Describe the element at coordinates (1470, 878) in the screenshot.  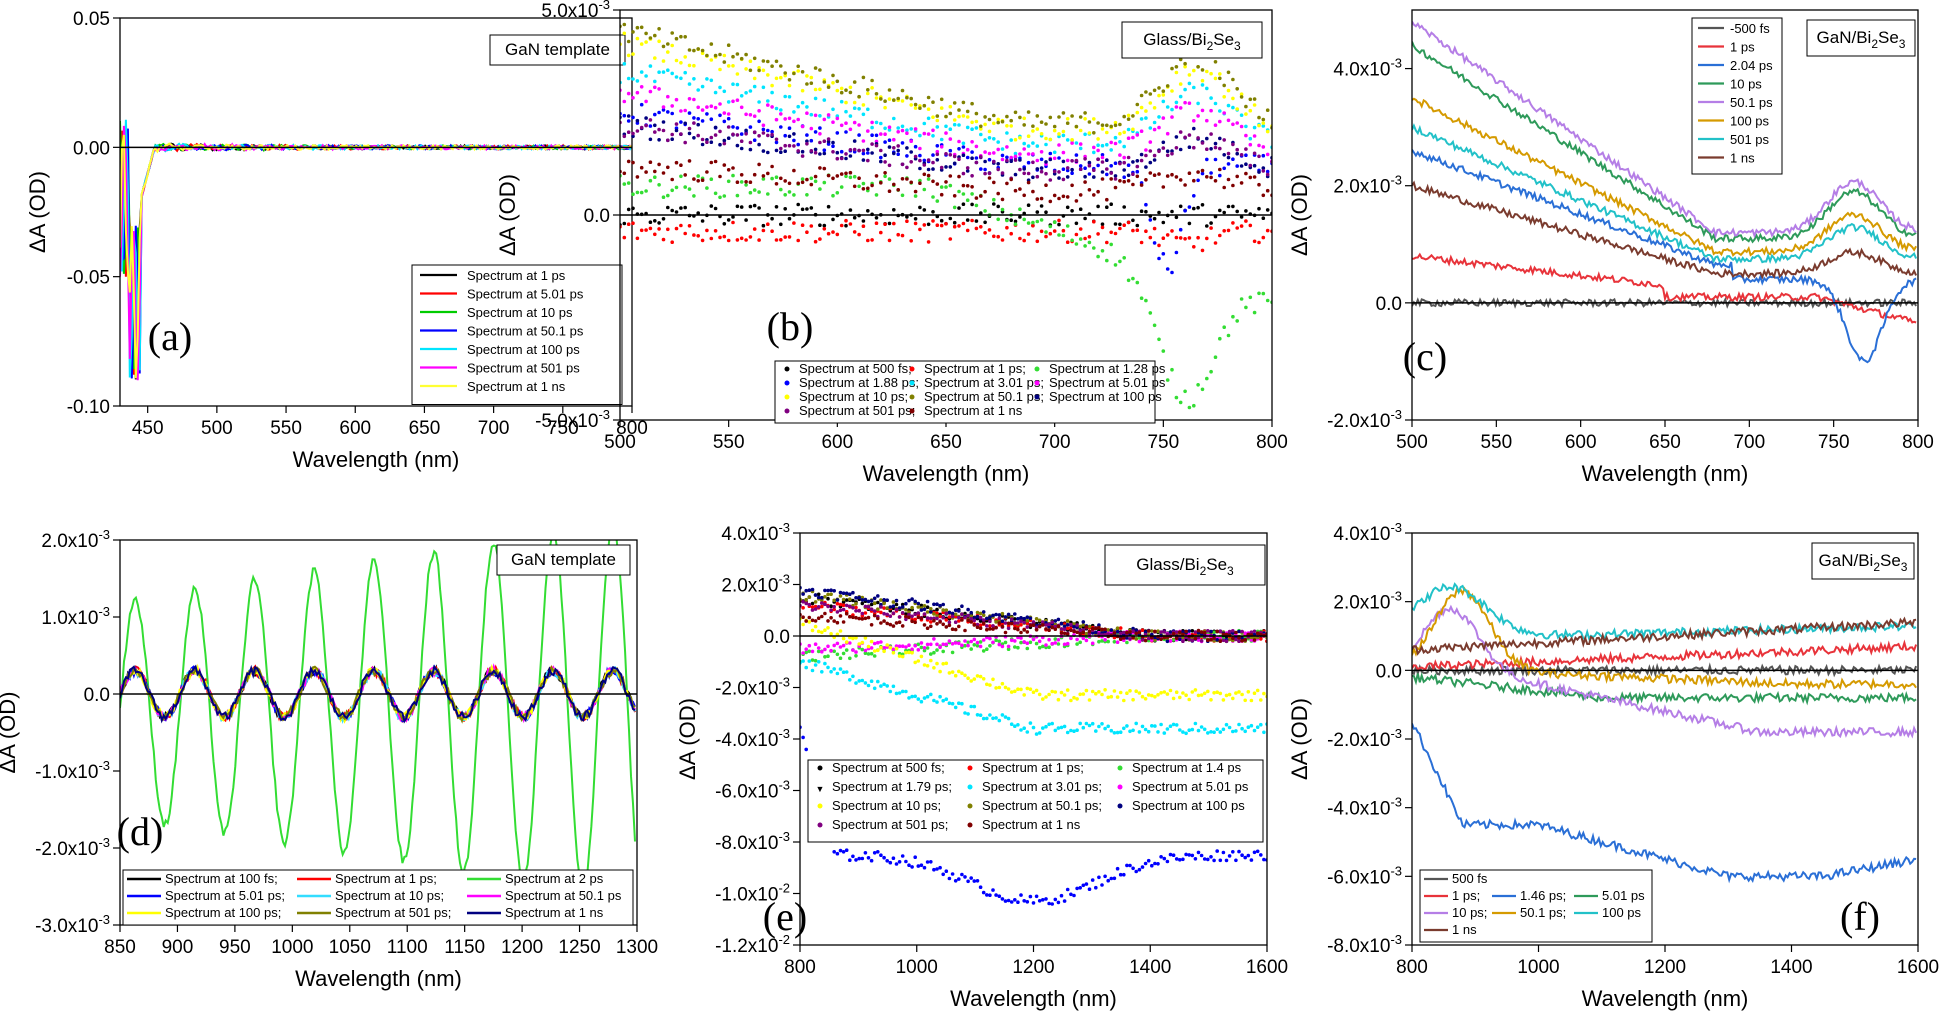
I see `legend-entry: 500 fs` at that location.